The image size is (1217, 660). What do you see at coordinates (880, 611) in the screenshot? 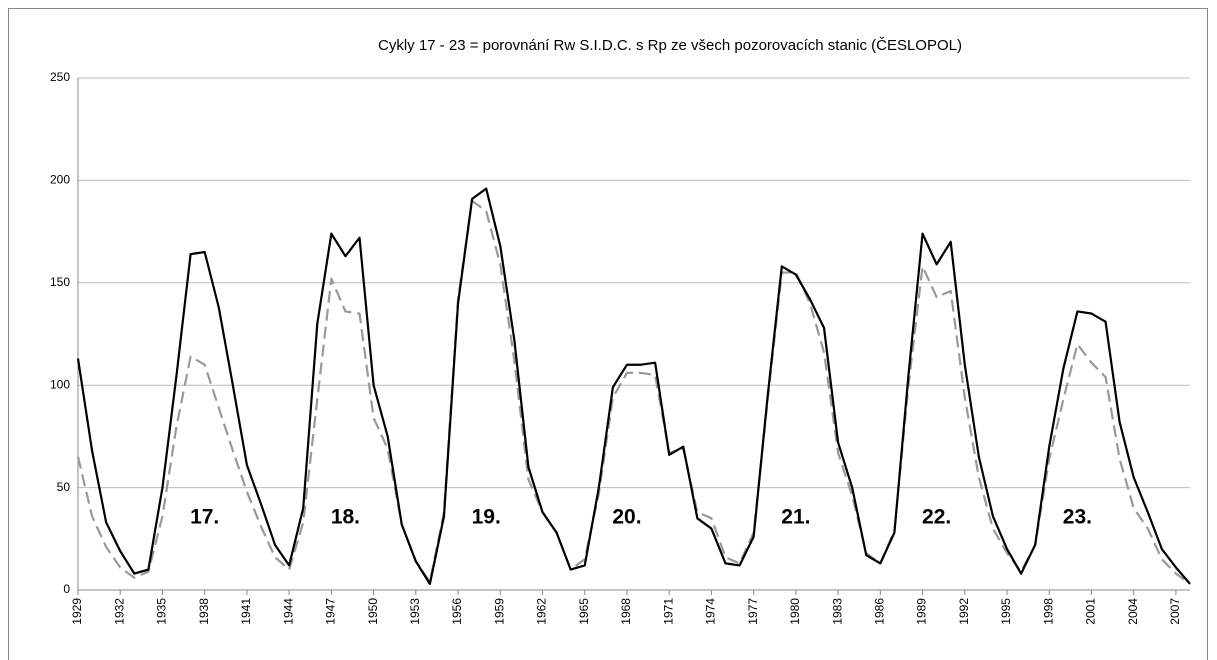
I see `x-tick-label: 1986` at bounding box center [880, 611].